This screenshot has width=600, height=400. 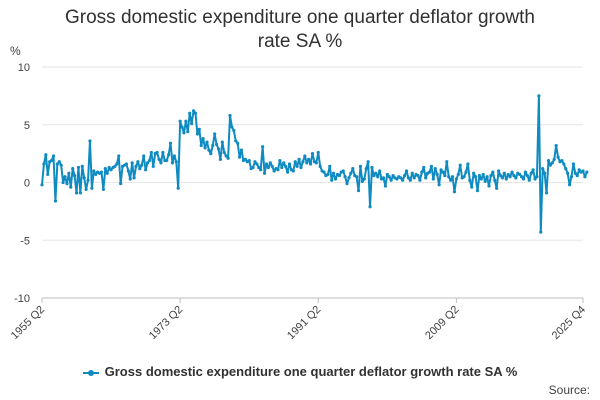 What do you see at coordinates (27, 126) in the screenshot?
I see `y-tick-label: 5` at bounding box center [27, 126].